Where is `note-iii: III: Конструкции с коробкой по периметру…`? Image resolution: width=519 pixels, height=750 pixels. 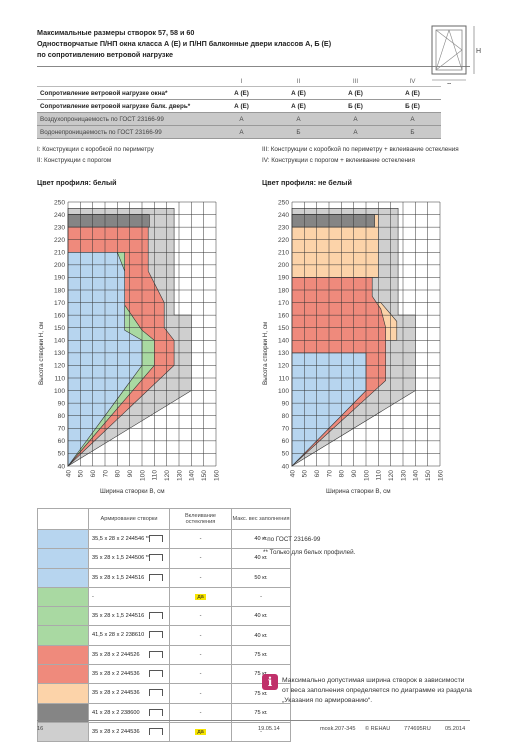
note-iii: III: Конструкции с коробкой по периметру… is located at coordinates (360, 149).